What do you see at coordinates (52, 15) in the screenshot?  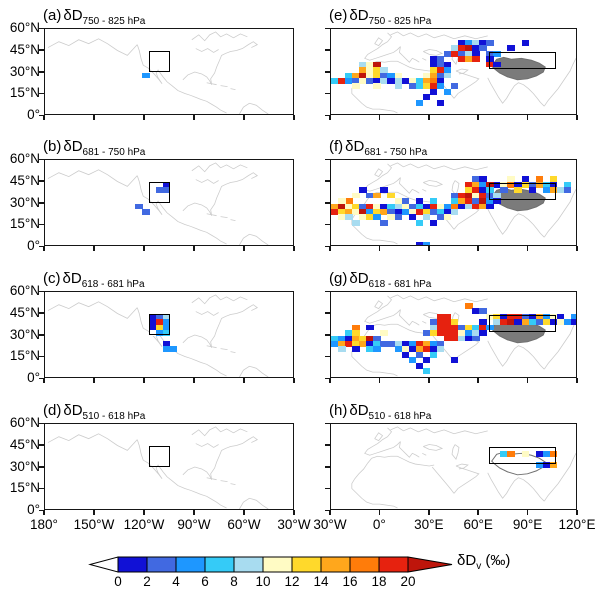 I see `panel-index-label: (a)` at bounding box center [52, 15].